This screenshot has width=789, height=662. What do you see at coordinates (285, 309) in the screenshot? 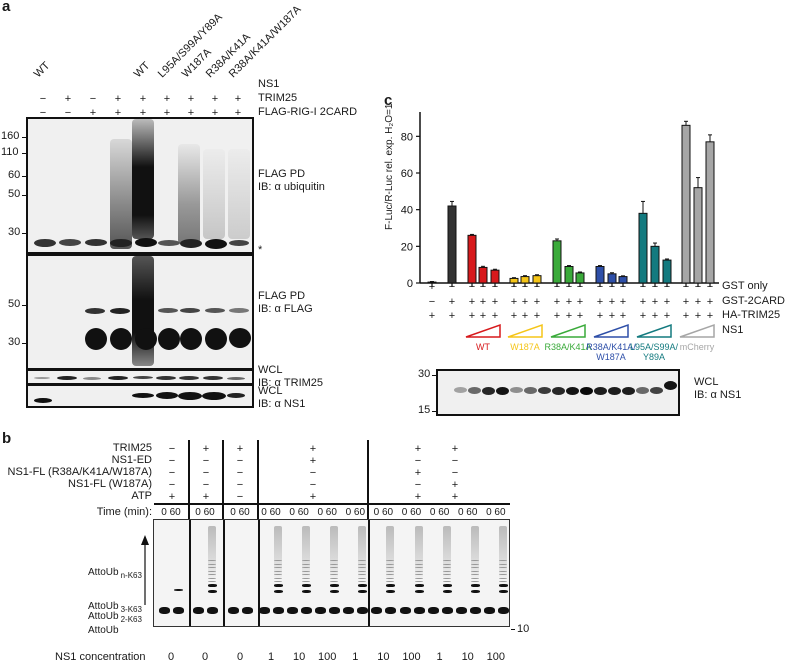
I see `blot2-label-2: IB: α FLAG` at bounding box center [285, 309].